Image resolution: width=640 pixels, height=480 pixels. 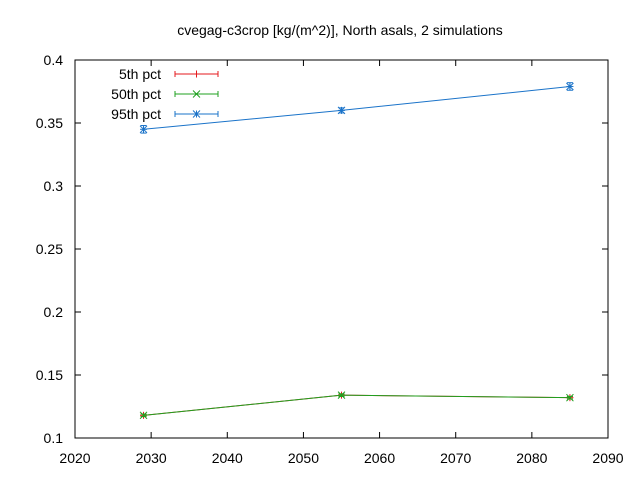 What do you see at coordinates (169, 74) in the screenshot?
I see `legend-item-5th-pct: 5th pct` at bounding box center [169, 74].